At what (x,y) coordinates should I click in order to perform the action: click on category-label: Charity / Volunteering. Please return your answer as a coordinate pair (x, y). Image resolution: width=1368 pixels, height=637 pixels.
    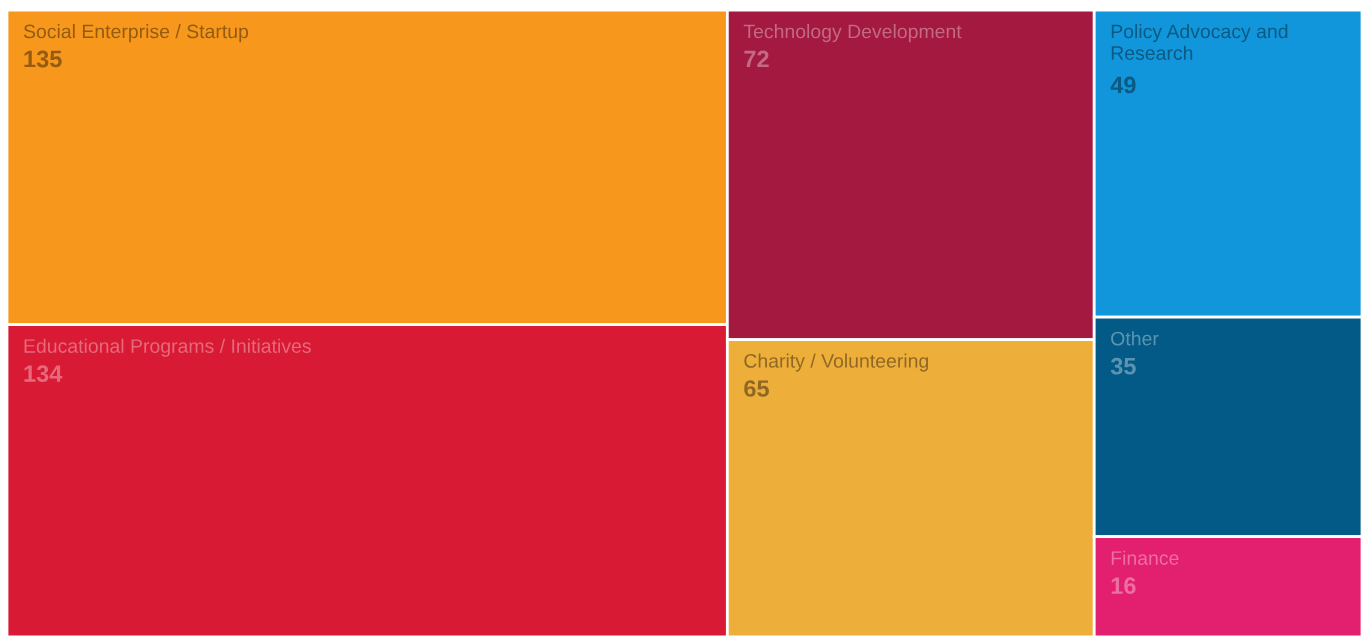
    Looking at the image, I should click on (836, 362).